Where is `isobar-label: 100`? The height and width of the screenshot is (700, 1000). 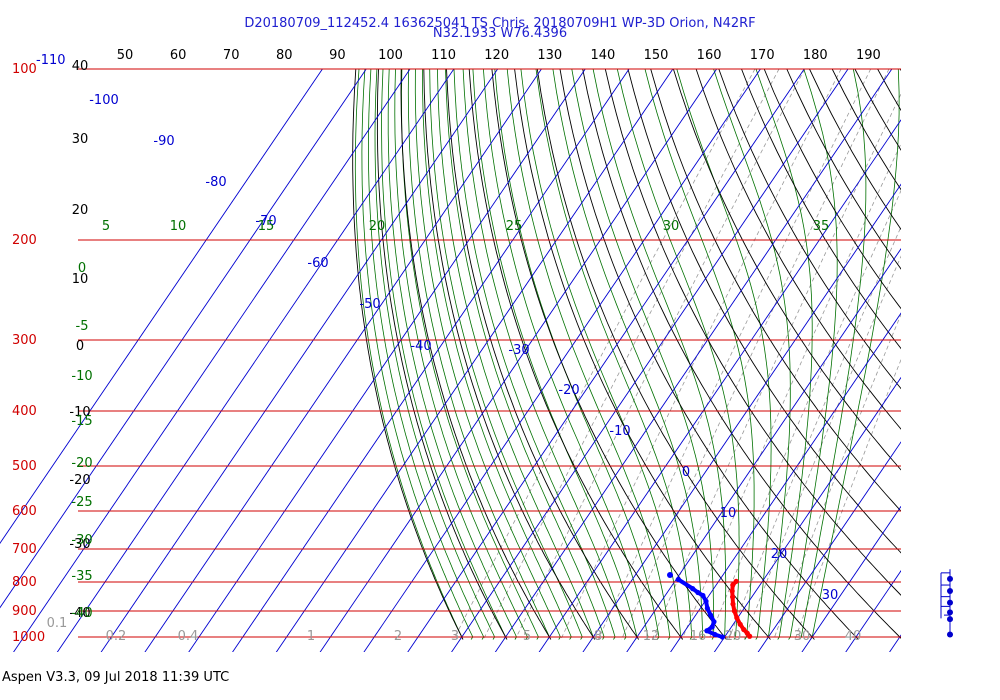
isobar-label: 100 is located at coordinates (24, 69).